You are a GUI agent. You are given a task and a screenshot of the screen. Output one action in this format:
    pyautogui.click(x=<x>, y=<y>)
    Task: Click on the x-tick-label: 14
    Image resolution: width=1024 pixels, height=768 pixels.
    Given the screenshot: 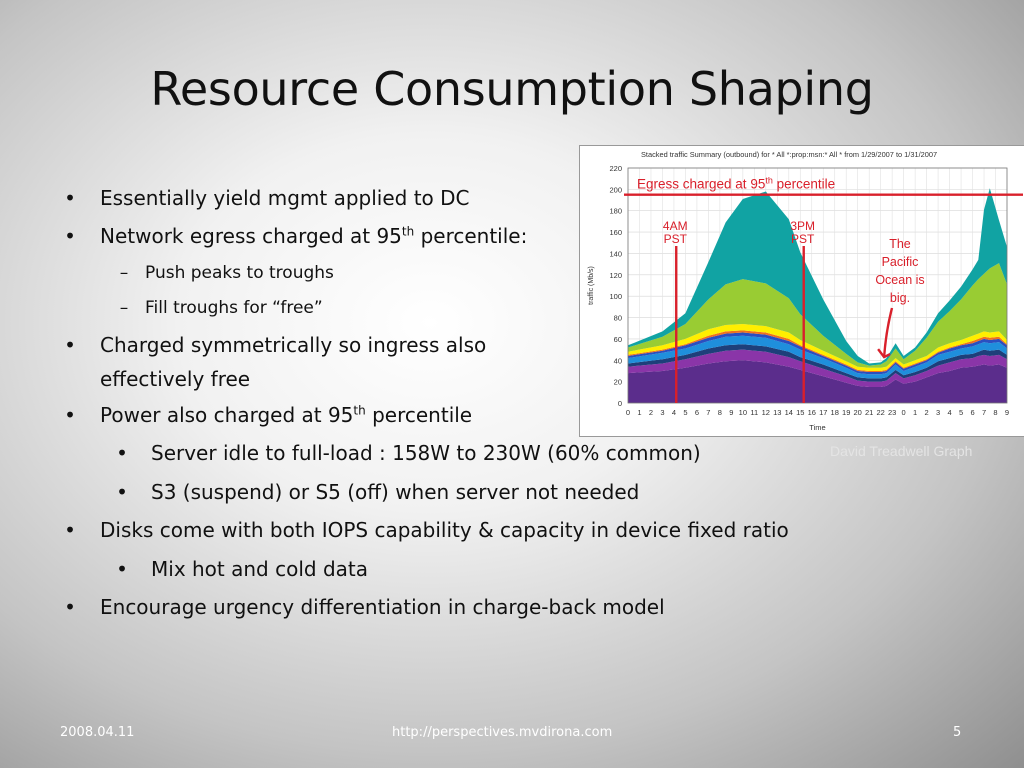 What is the action you would take?
    pyautogui.click(x=789, y=412)
    